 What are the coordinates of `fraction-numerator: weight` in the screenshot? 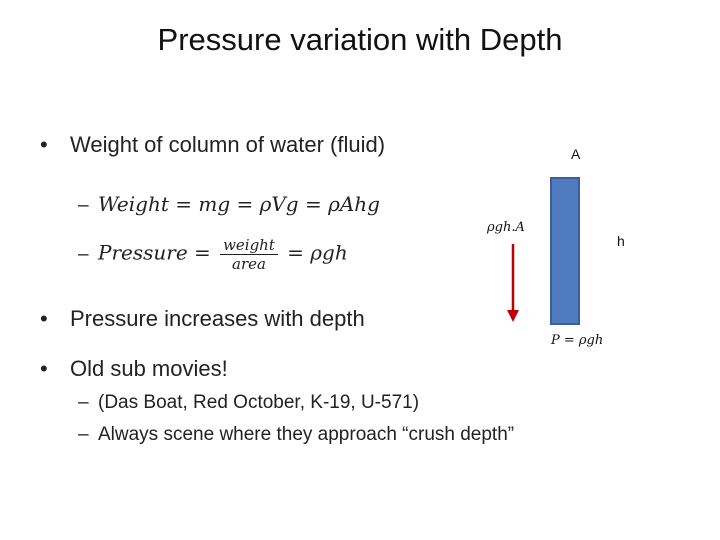 It's located at (249, 245).